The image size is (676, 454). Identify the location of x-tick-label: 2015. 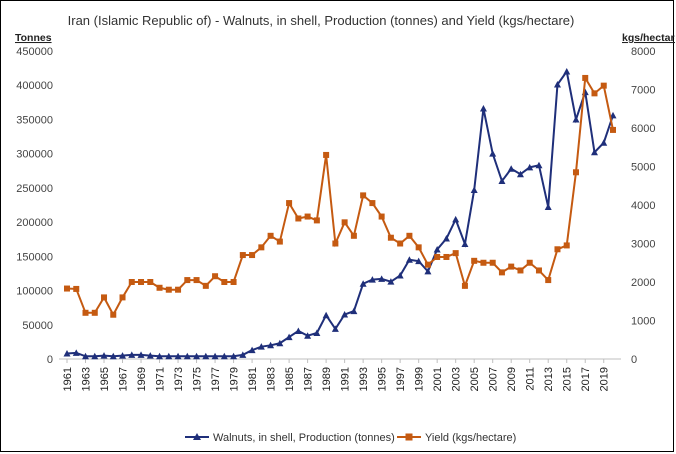
(568, 379).